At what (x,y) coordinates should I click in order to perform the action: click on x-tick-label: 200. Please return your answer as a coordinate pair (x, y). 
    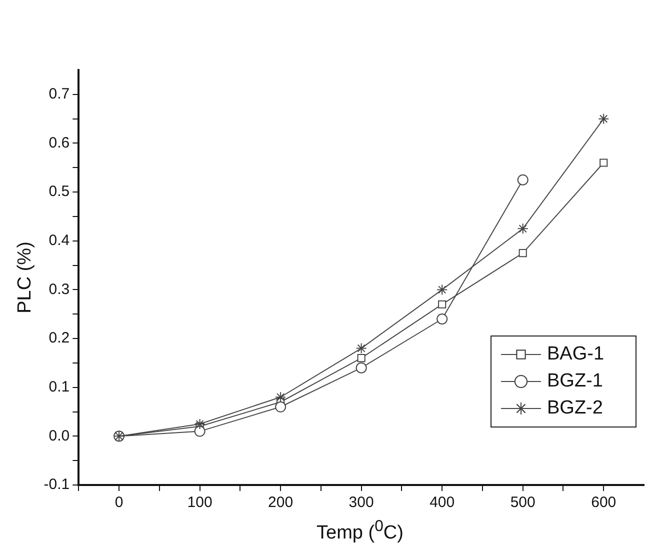
    Looking at the image, I should click on (281, 503).